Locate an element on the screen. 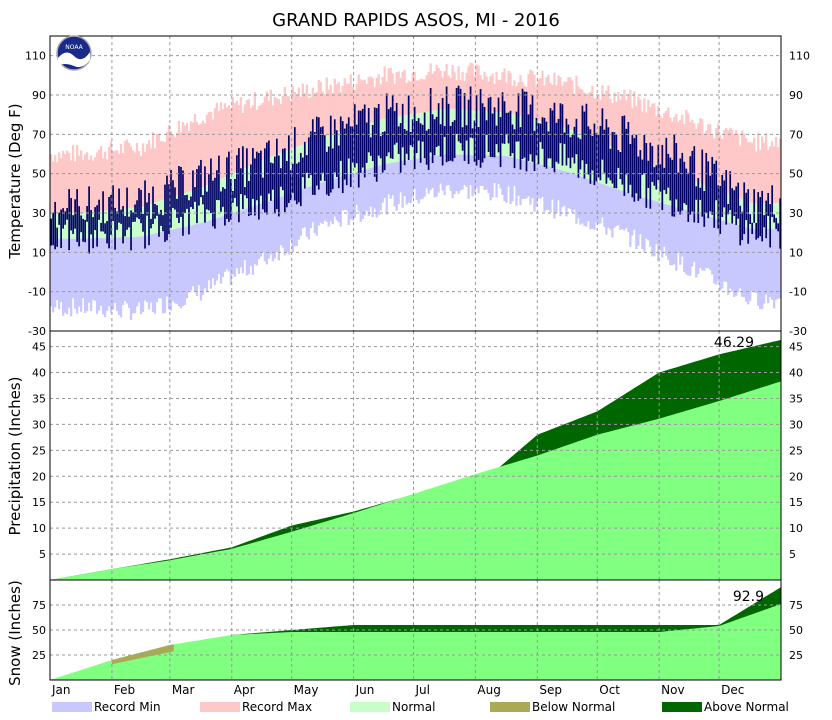 This screenshot has width=832, height=720. temperature-tick-left: 10 is located at coordinates (39, 252).